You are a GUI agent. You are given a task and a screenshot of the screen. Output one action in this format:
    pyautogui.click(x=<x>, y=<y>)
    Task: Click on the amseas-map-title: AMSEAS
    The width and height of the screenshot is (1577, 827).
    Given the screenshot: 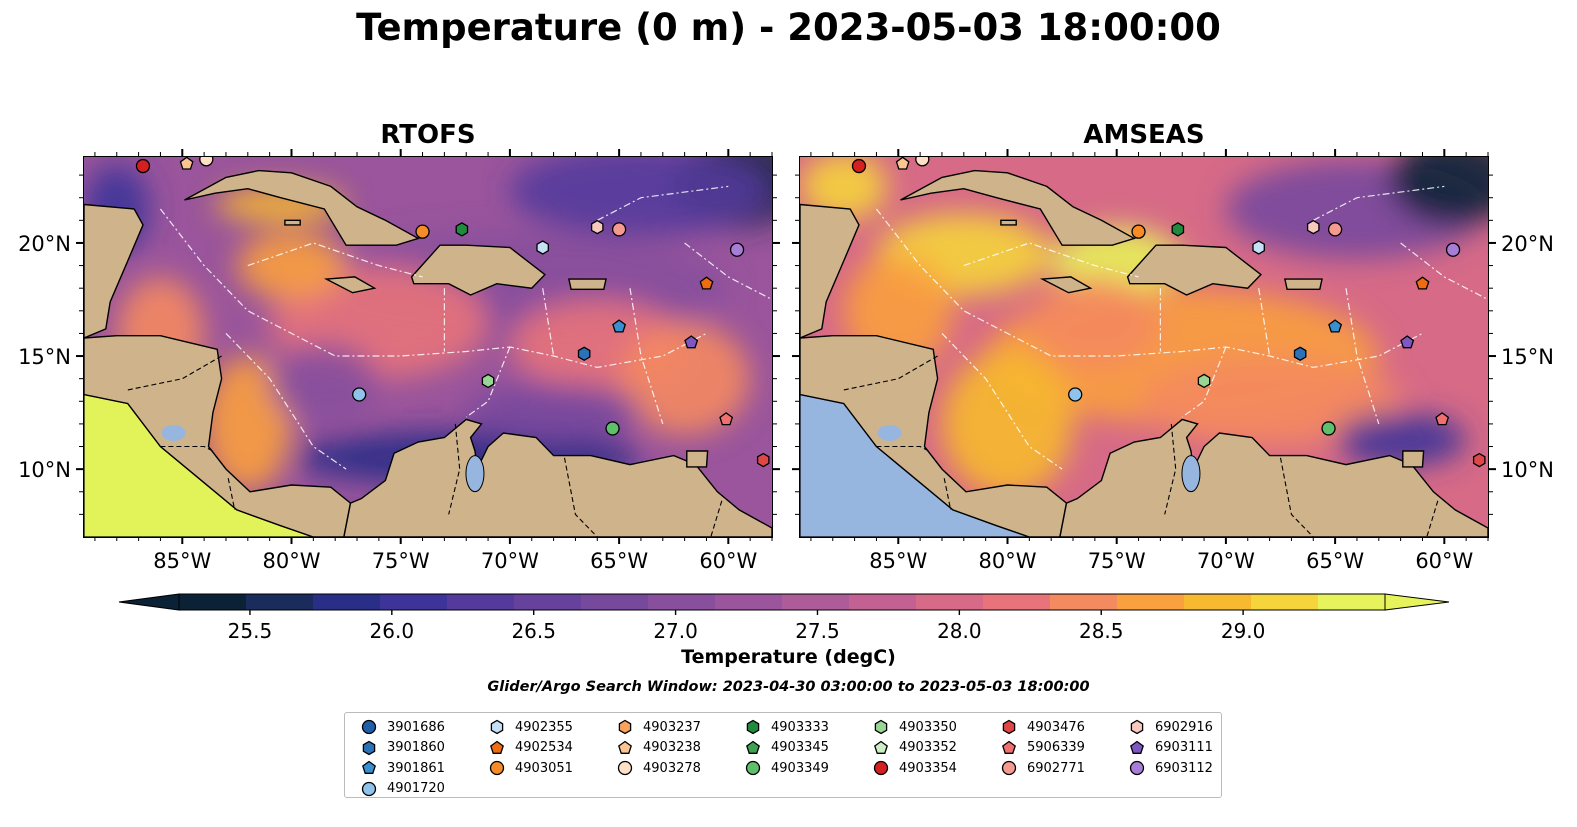 What is the action you would take?
    pyautogui.click(x=1144, y=135)
    